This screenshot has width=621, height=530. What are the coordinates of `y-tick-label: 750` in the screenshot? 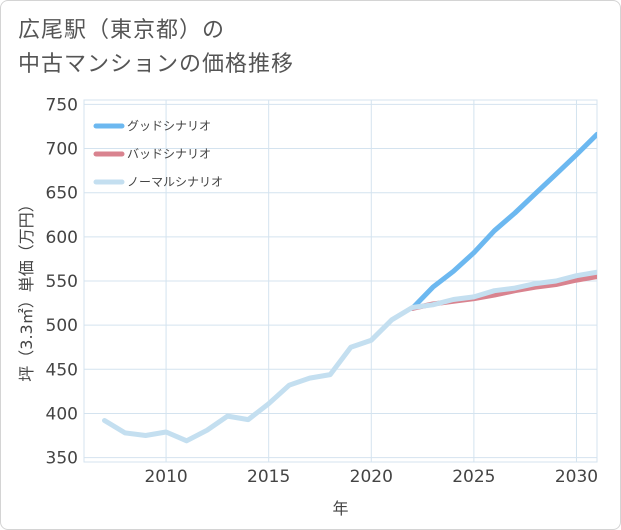 It's located at (62, 105).